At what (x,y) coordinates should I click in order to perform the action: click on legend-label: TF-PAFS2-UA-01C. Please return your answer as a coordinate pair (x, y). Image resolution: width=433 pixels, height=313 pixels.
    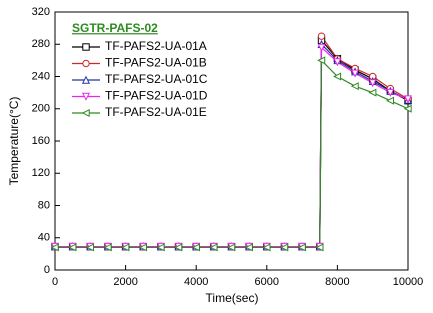
    Looking at the image, I should click on (156, 79).